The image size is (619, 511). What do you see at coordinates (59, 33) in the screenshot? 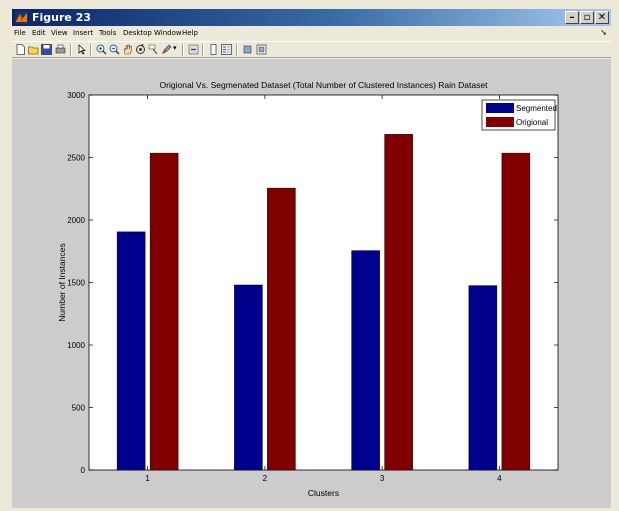
I see `menu-view: View` at bounding box center [59, 33].